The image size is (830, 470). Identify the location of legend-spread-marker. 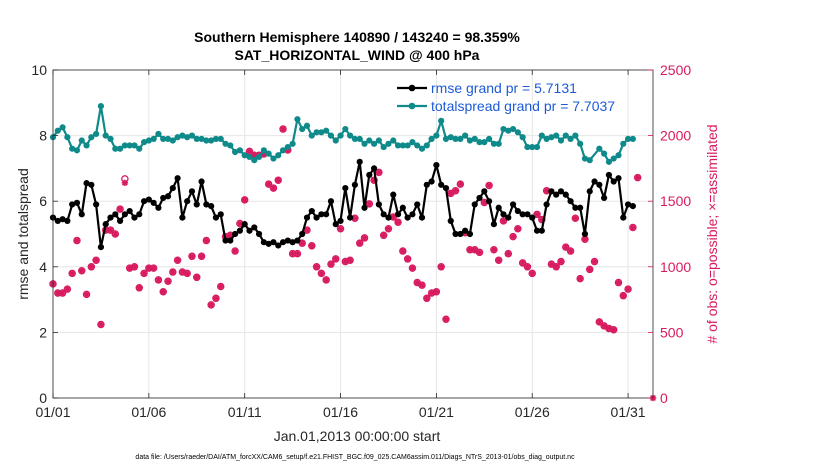
(412, 106).